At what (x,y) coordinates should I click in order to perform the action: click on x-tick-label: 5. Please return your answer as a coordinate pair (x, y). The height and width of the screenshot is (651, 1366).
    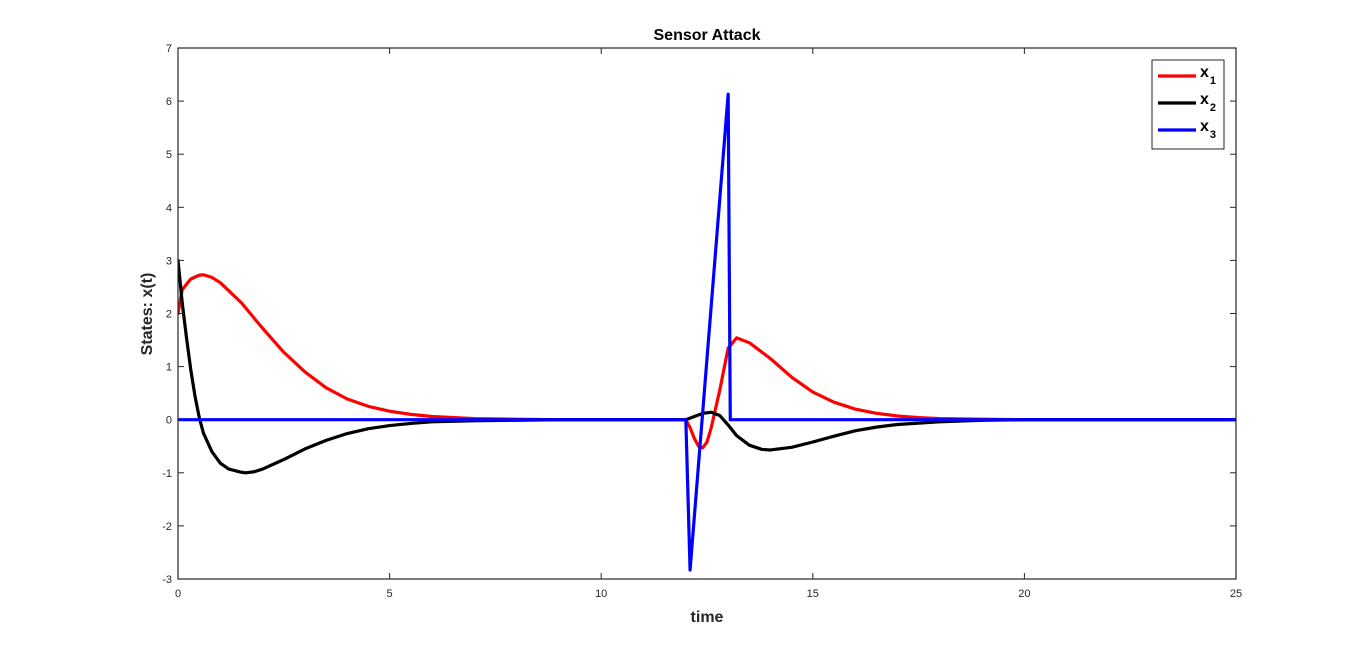
    Looking at the image, I should click on (390, 594).